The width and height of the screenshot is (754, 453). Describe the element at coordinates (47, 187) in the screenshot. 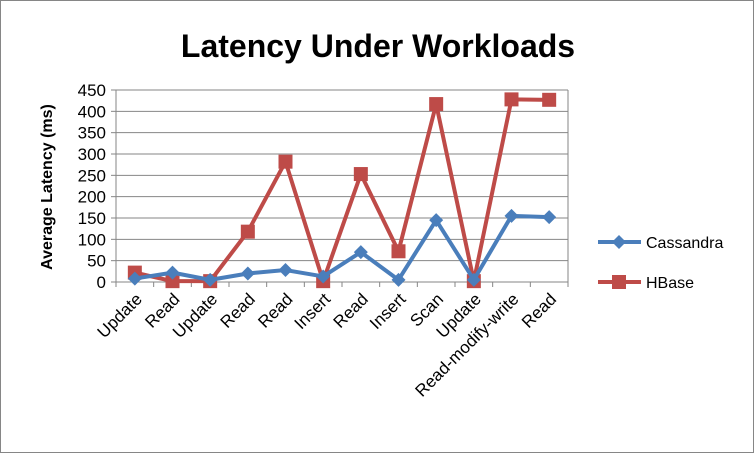

I see `y-axis-title: Average Latency (ms)` at that location.